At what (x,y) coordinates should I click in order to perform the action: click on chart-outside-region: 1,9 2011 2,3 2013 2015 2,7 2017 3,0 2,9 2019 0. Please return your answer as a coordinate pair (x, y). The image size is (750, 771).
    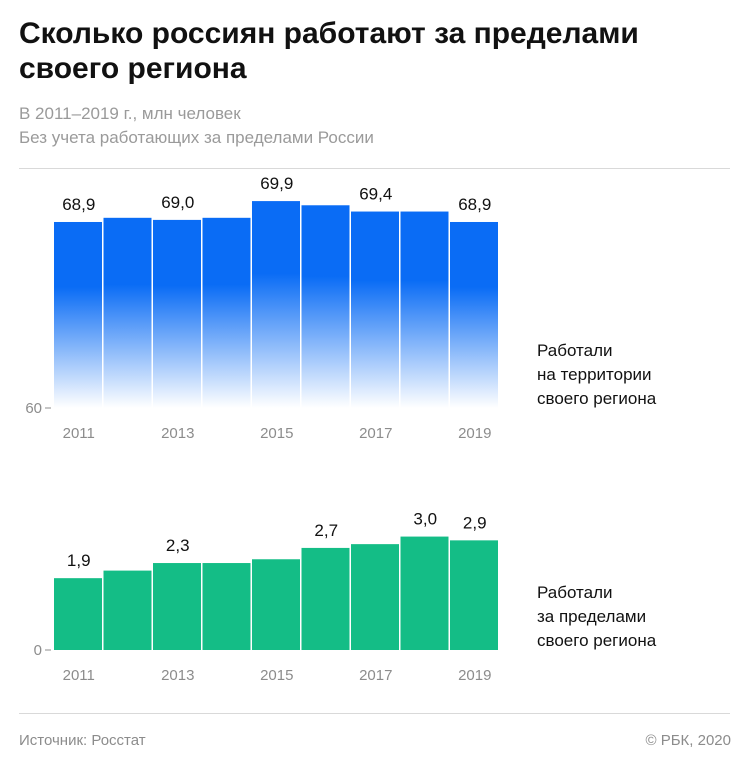
    Looking at the image, I should click on (266, 597).